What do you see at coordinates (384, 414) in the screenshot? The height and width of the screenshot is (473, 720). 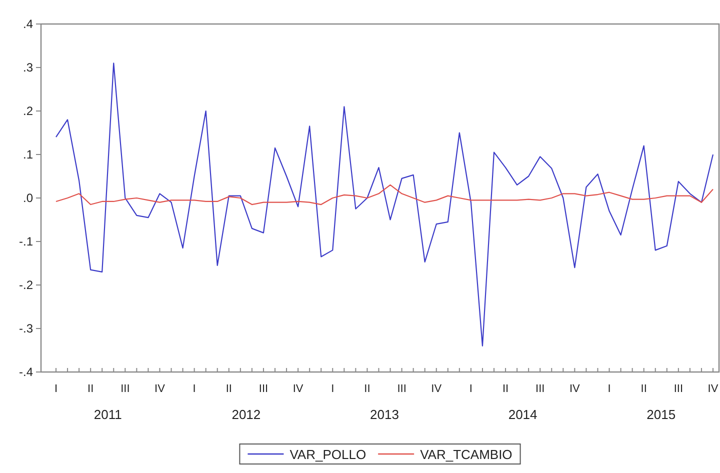 I see `text: 2013` at bounding box center [384, 414].